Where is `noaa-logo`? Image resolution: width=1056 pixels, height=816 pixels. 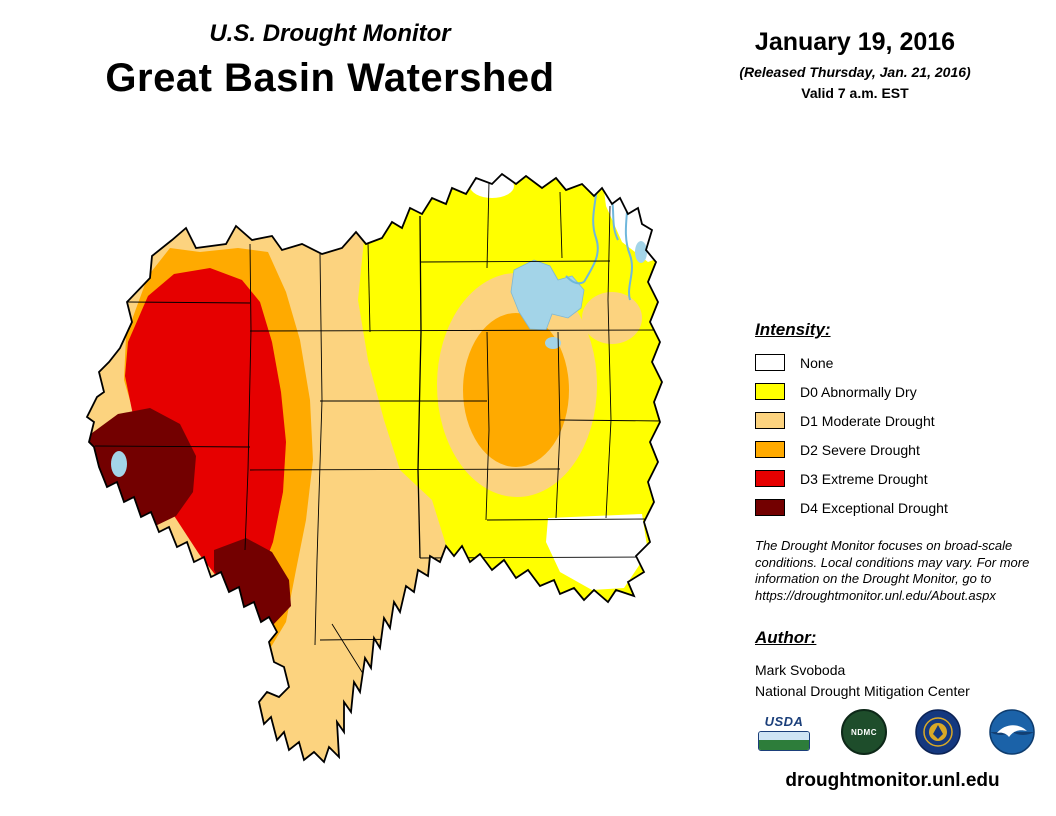 noaa-logo is located at coordinates (1012, 732).